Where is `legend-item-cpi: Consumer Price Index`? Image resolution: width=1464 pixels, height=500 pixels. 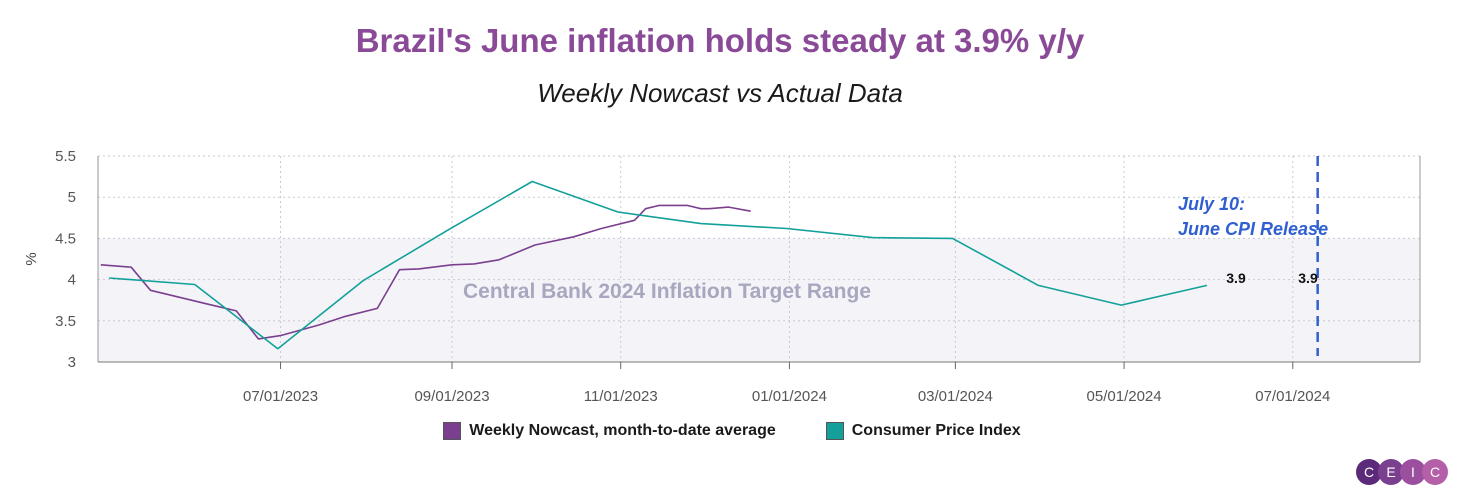 legend-item-cpi: Consumer Price Index is located at coordinates (923, 431).